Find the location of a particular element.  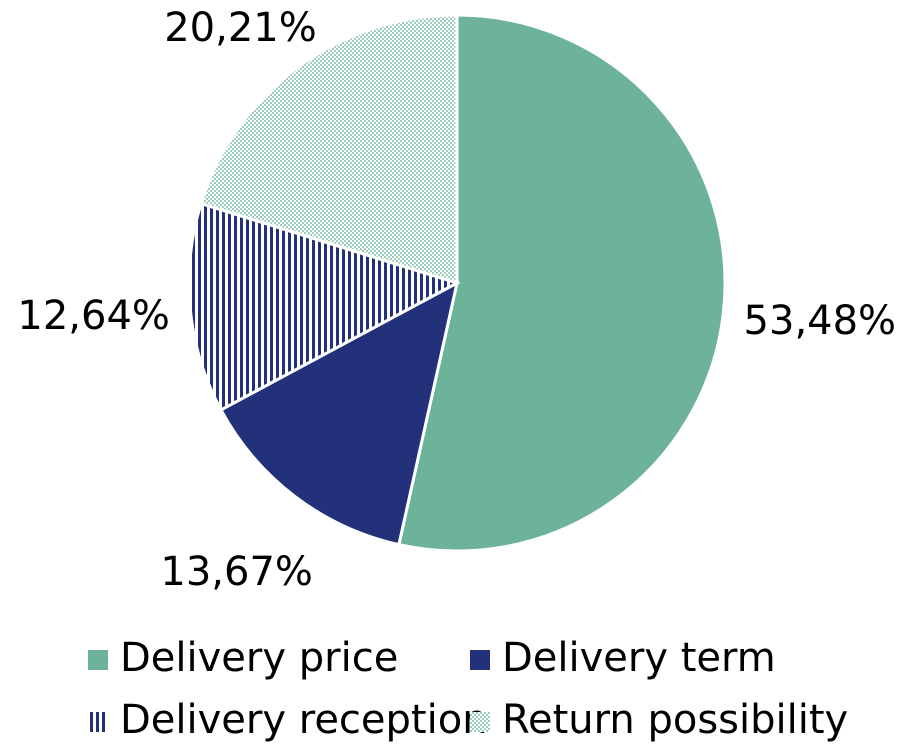

legend-label: Delivery price is located at coordinates (259, 658).